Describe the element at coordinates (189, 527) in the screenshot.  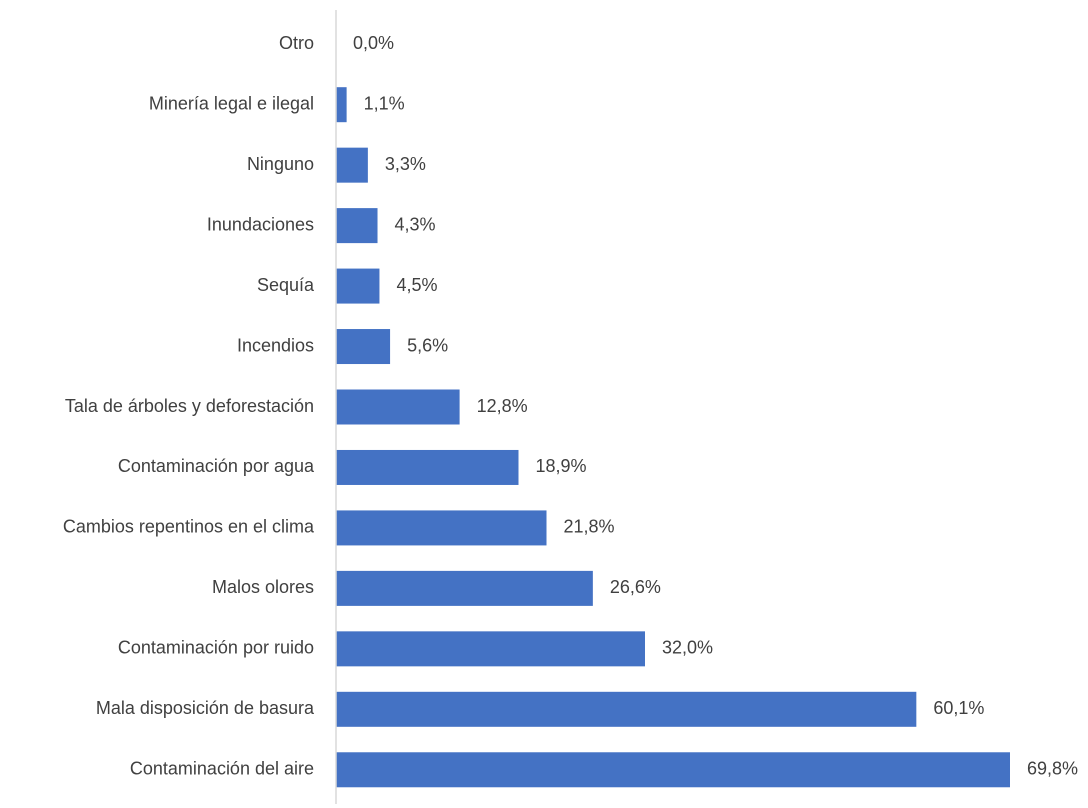
I see `category-label: Cambios repentinos en el clima` at that location.